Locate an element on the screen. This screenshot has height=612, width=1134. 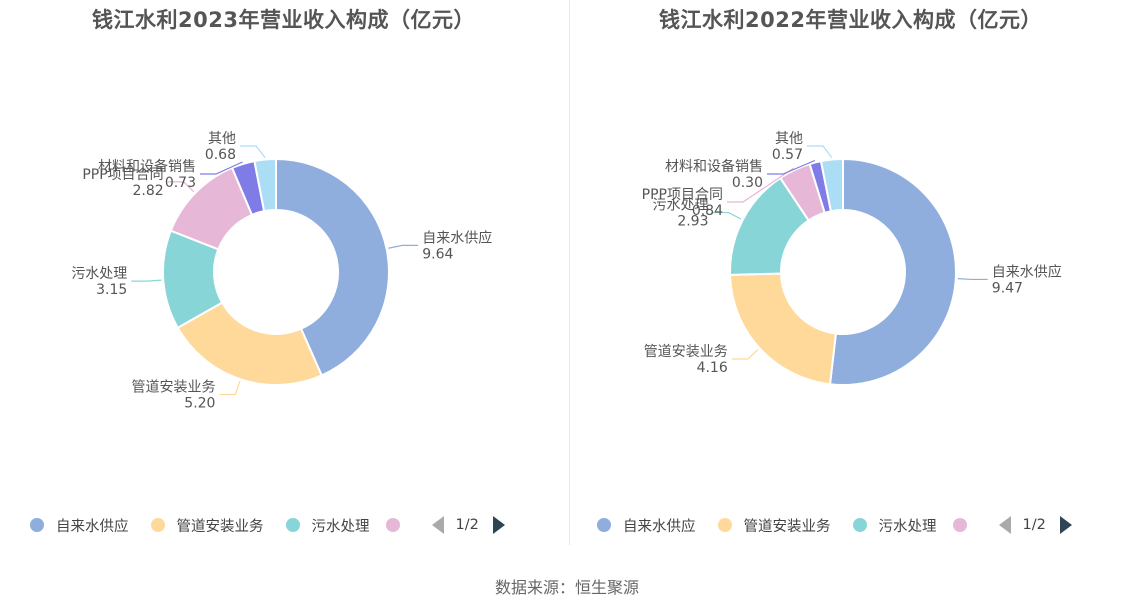
slice-value-label: 3.15 is located at coordinates (111, 290).